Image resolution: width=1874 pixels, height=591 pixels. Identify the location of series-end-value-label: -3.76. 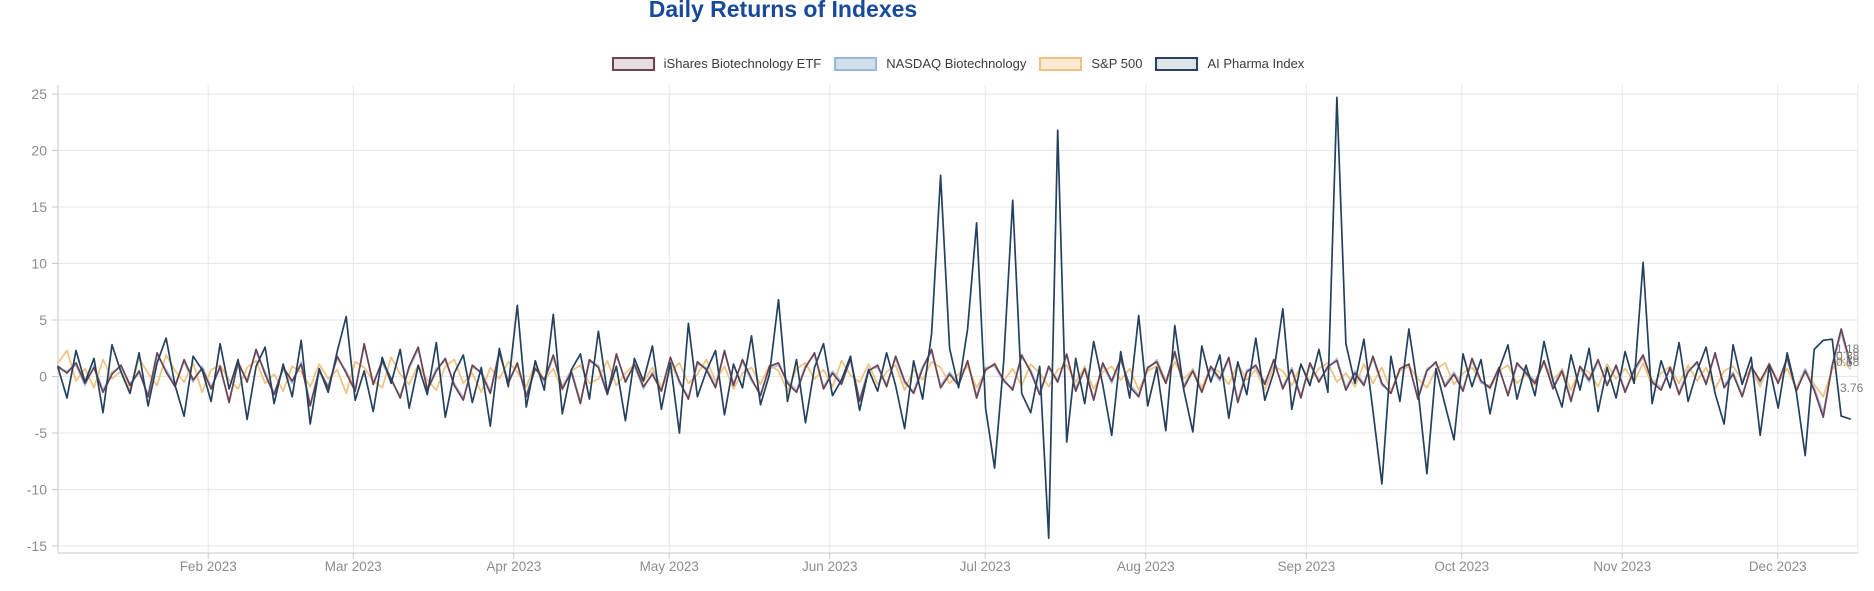
(1850, 388).